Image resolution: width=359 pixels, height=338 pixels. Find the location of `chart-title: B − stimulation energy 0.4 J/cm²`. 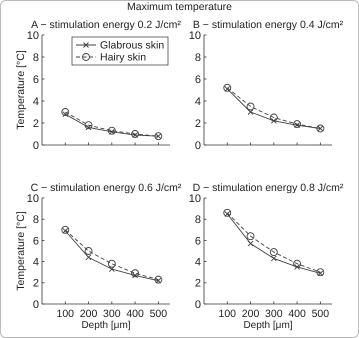

chart-title: B − stimulation energy 0.4 J/cm² is located at coordinates (268, 25).